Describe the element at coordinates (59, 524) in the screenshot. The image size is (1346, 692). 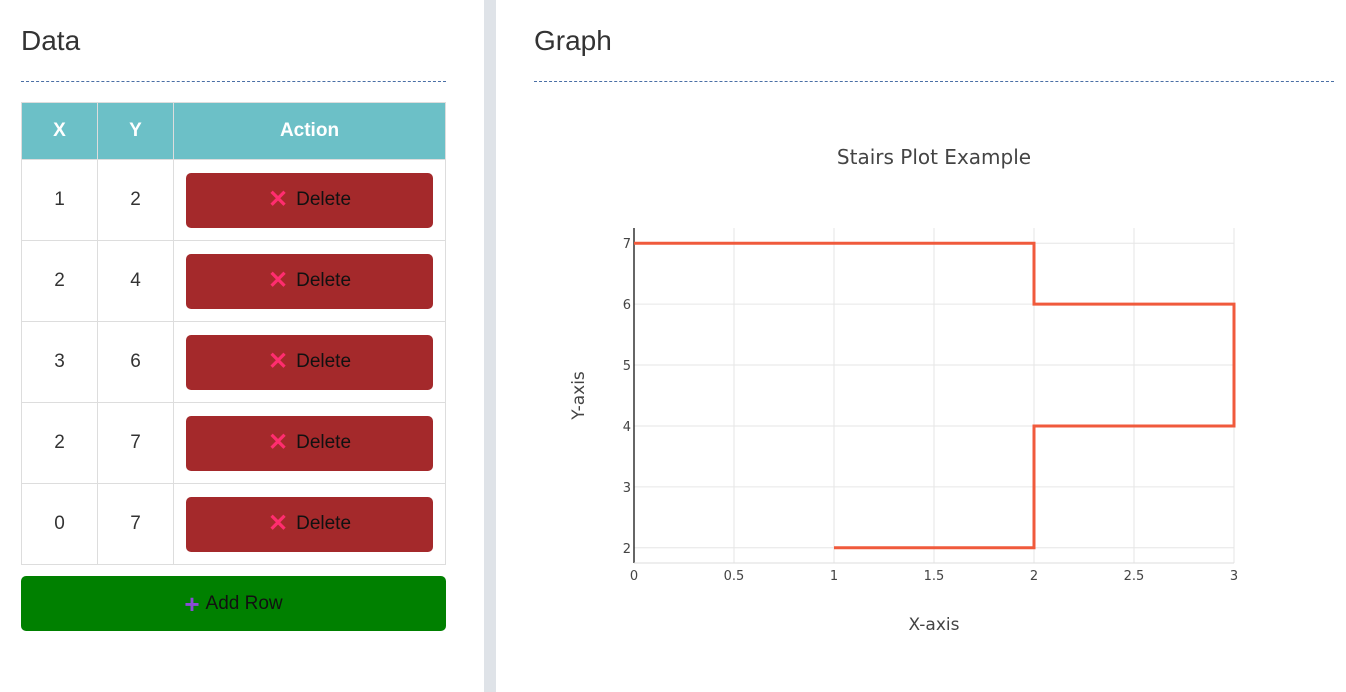
I see `cell-x: 0` at that location.